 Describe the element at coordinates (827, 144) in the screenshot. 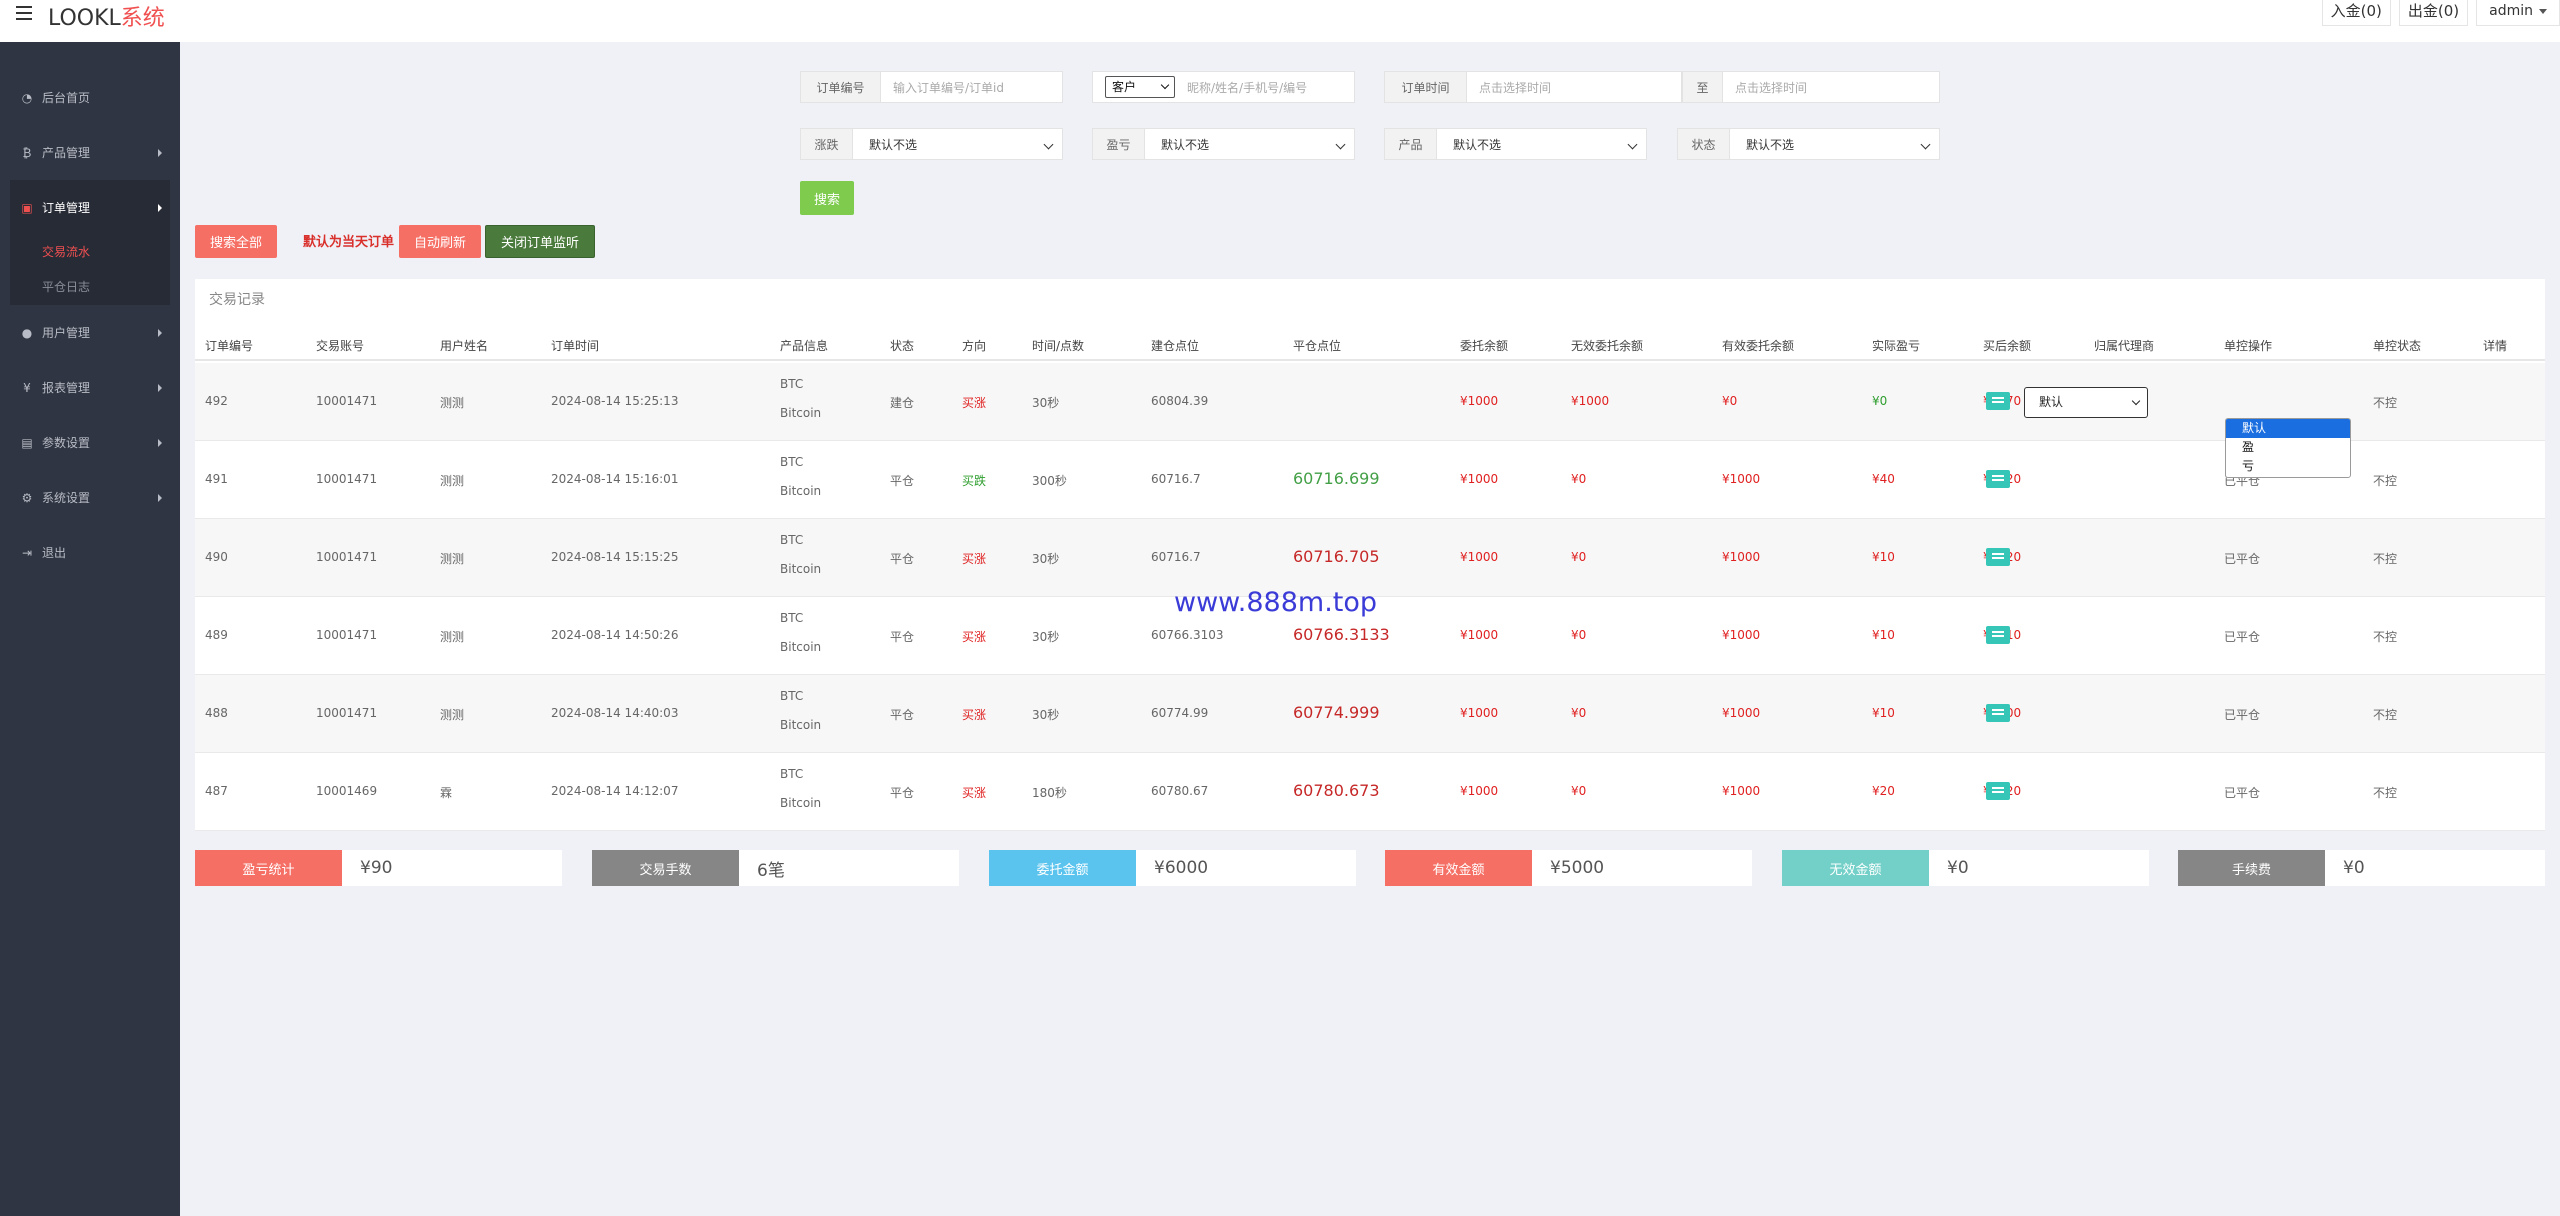

I see `updown-label: 涨跌` at that location.